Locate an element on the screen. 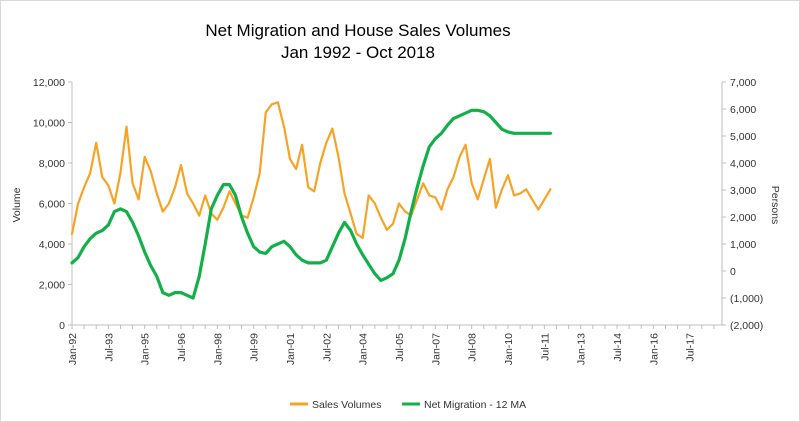  x-tick-label: Jul-05 is located at coordinates (400, 347).